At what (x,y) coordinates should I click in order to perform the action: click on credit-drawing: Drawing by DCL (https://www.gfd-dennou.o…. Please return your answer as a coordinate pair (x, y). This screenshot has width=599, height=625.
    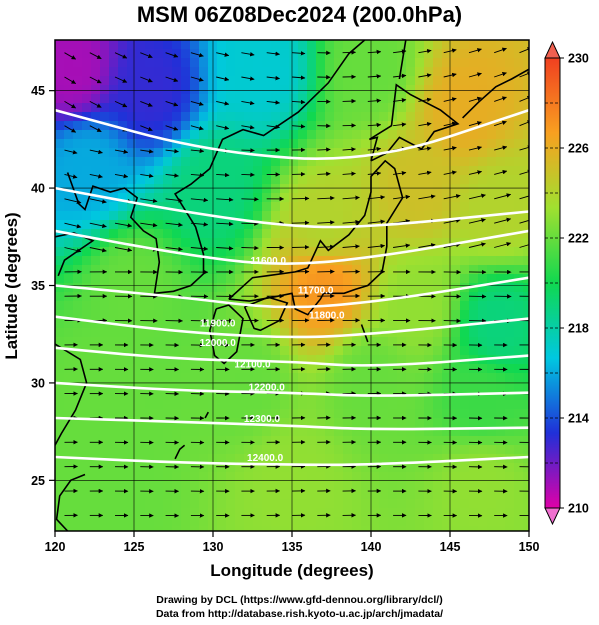
    Looking at the image, I should click on (299, 600).